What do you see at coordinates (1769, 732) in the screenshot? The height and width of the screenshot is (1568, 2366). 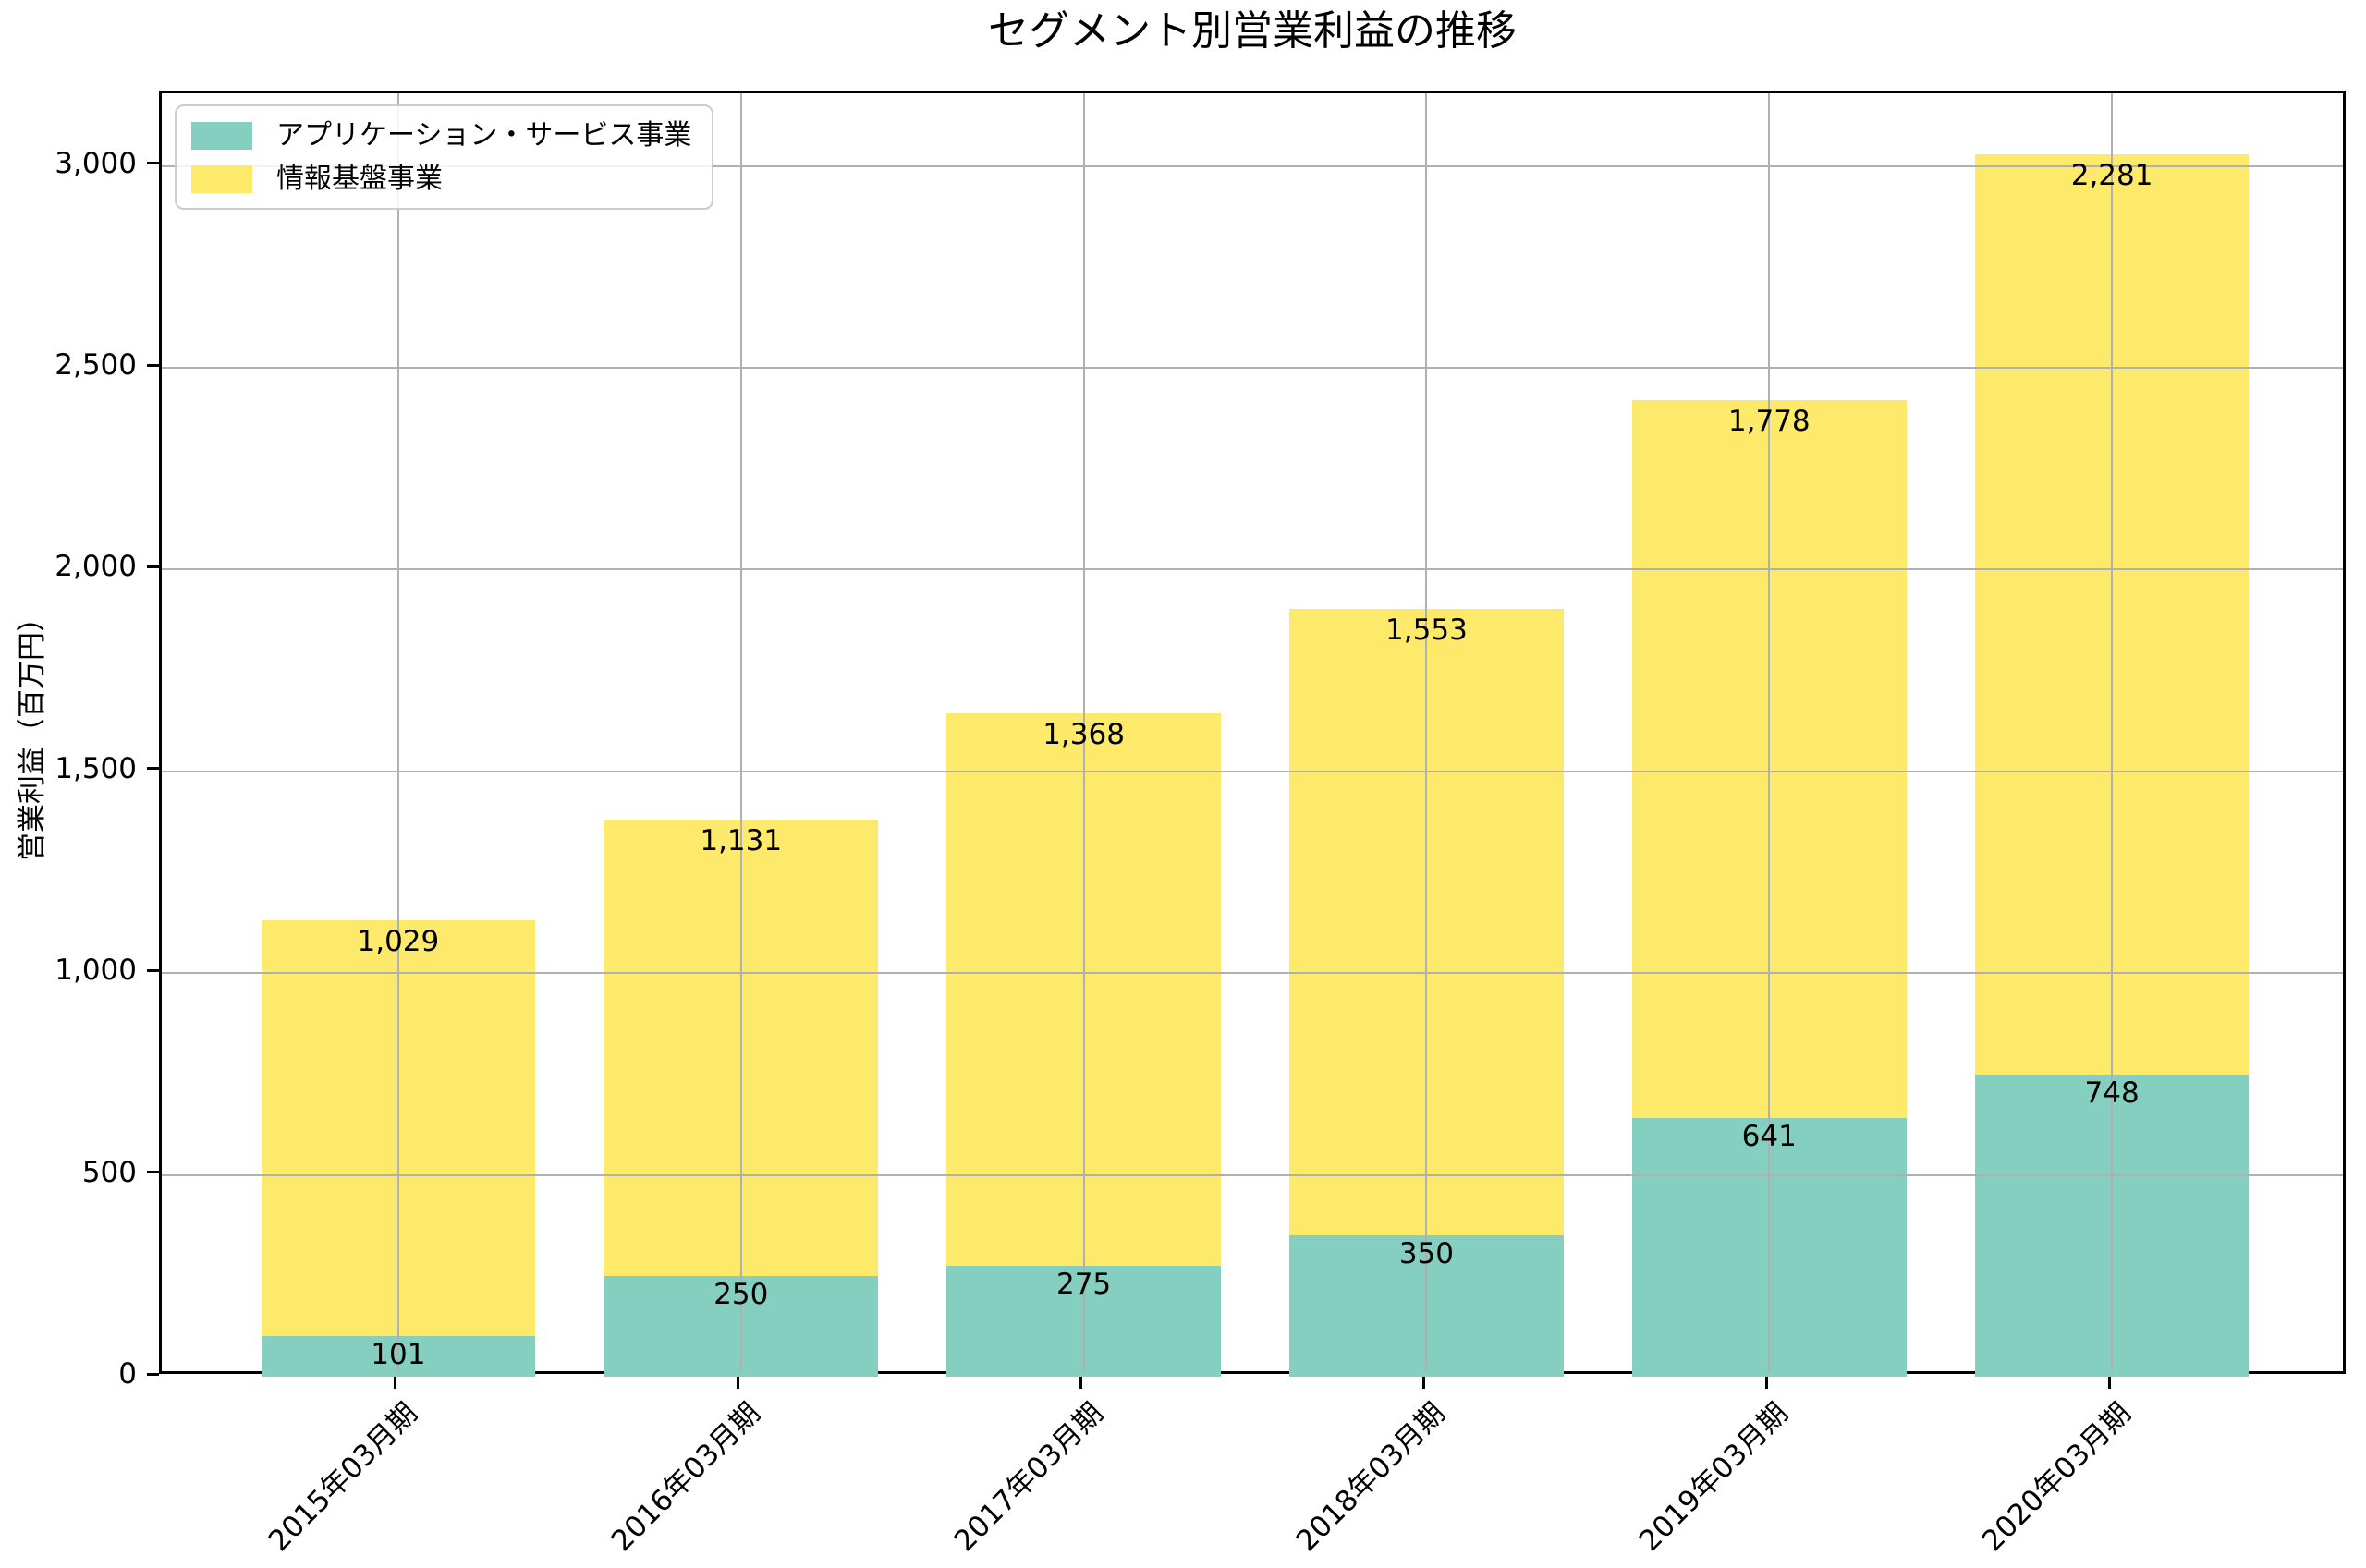 I see `gridline-x-2019年03月期` at bounding box center [1769, 732].